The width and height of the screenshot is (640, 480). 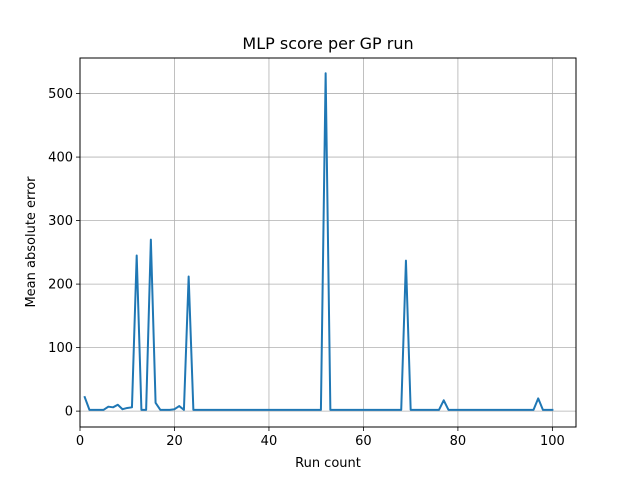 I want to click on x-axis-label: Run count, so click(x=328, y=463).